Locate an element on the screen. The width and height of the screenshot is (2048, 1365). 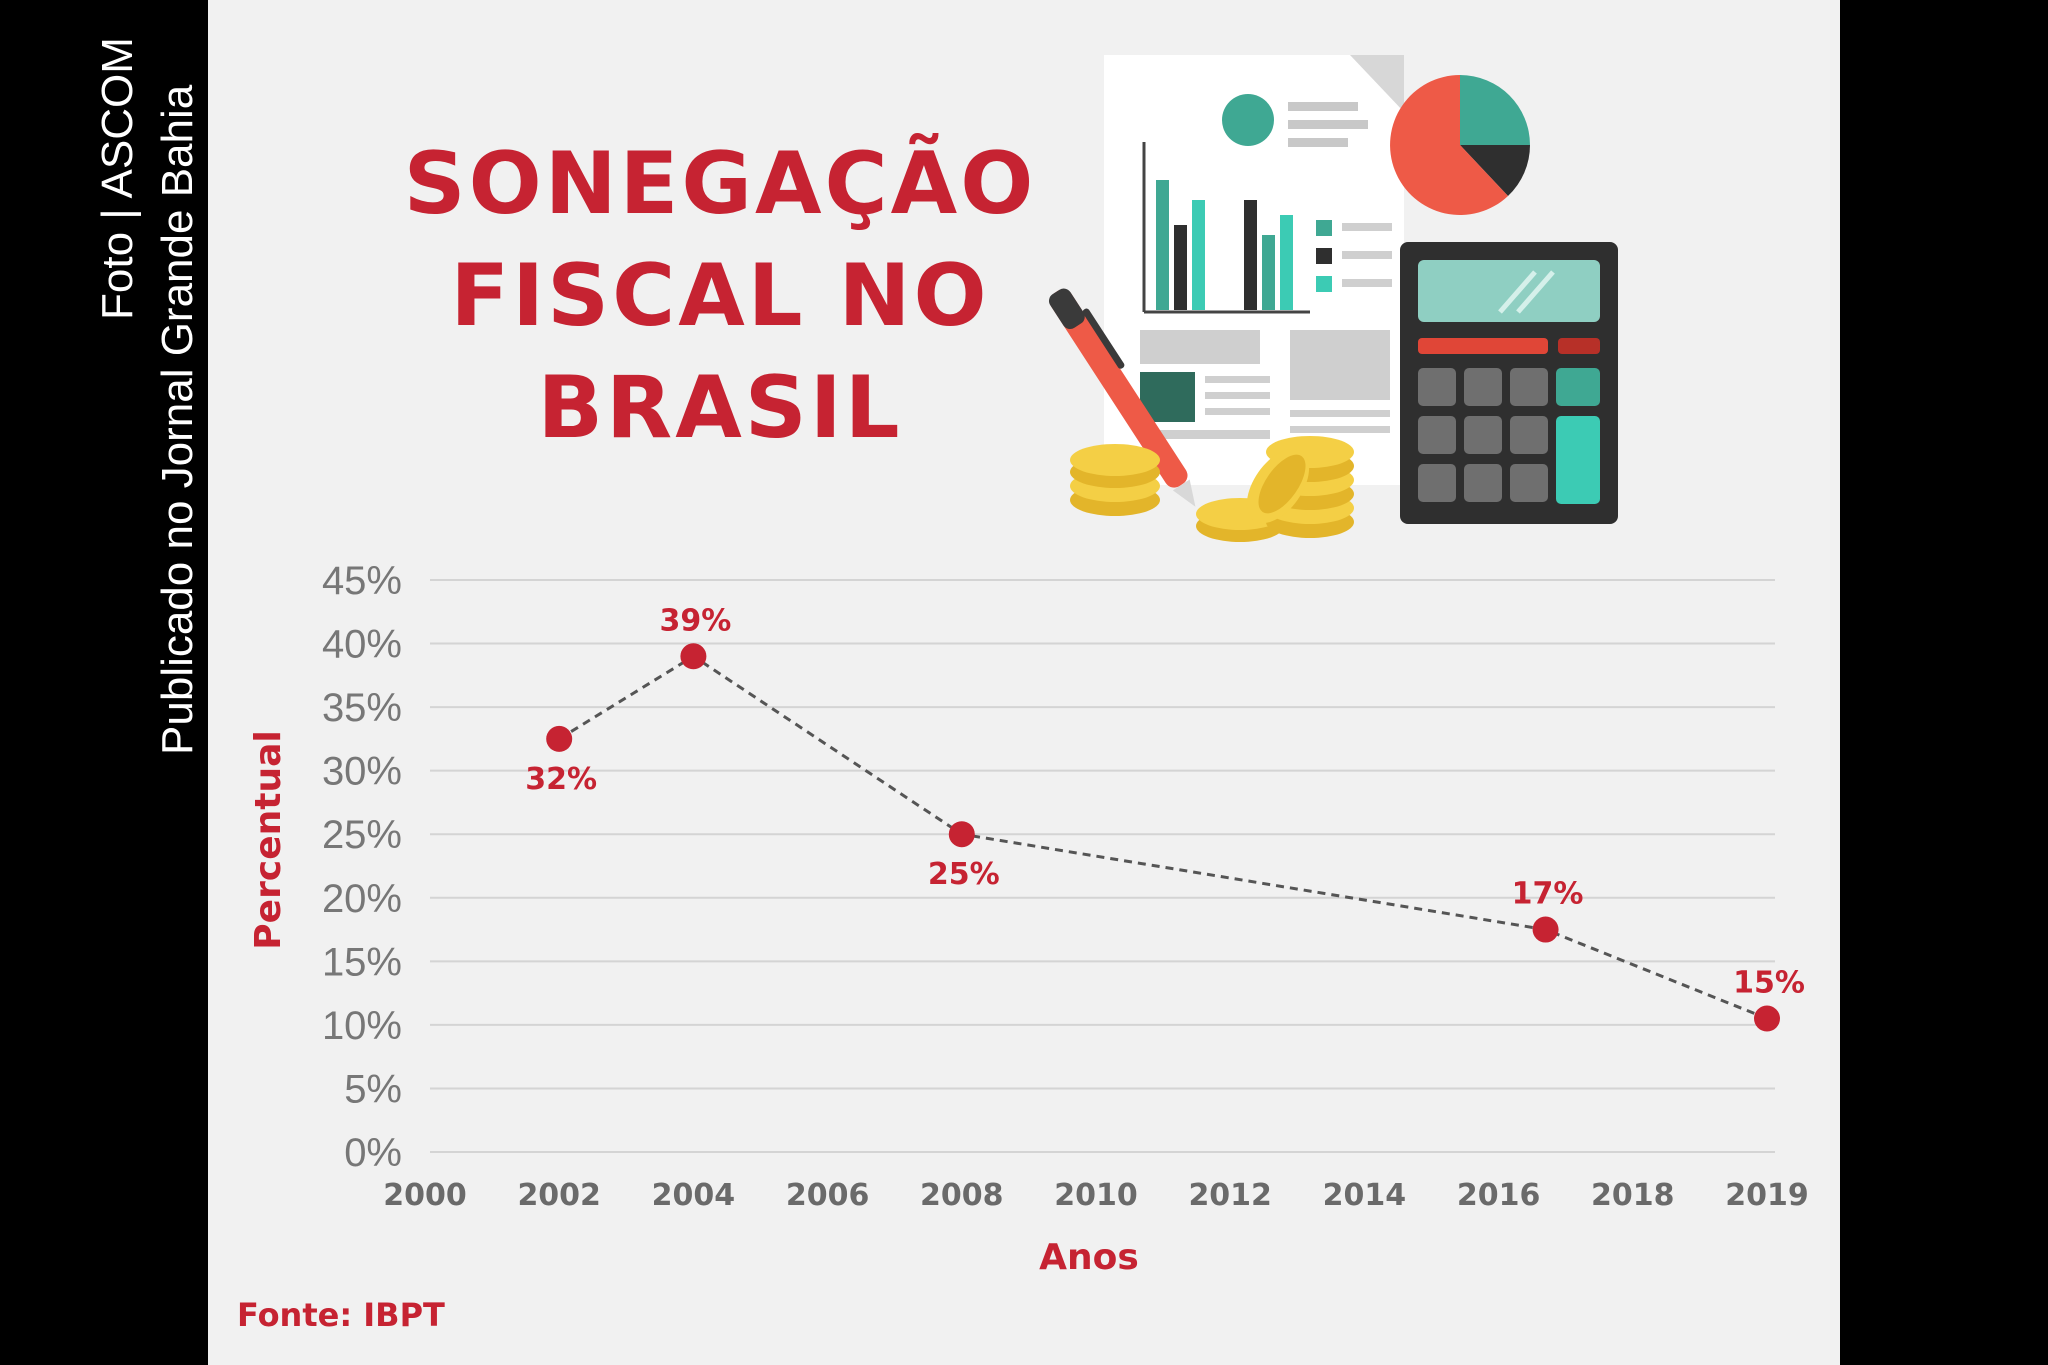
y-tick-label: 25% is located at coordinates (362, 835).